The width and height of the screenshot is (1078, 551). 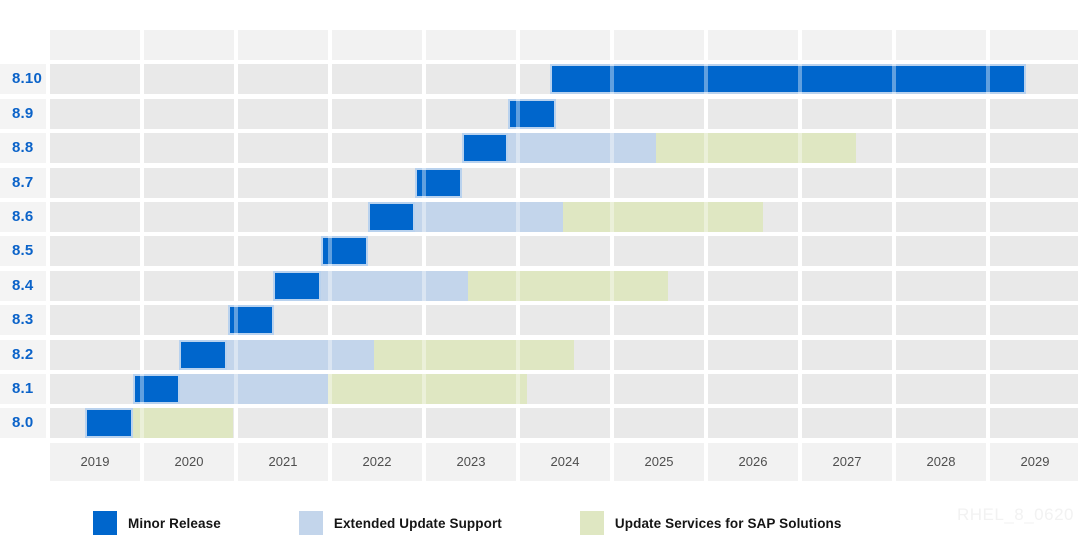 I want to click on row-label-8.2: 8.2, so click(x=23, y=354).